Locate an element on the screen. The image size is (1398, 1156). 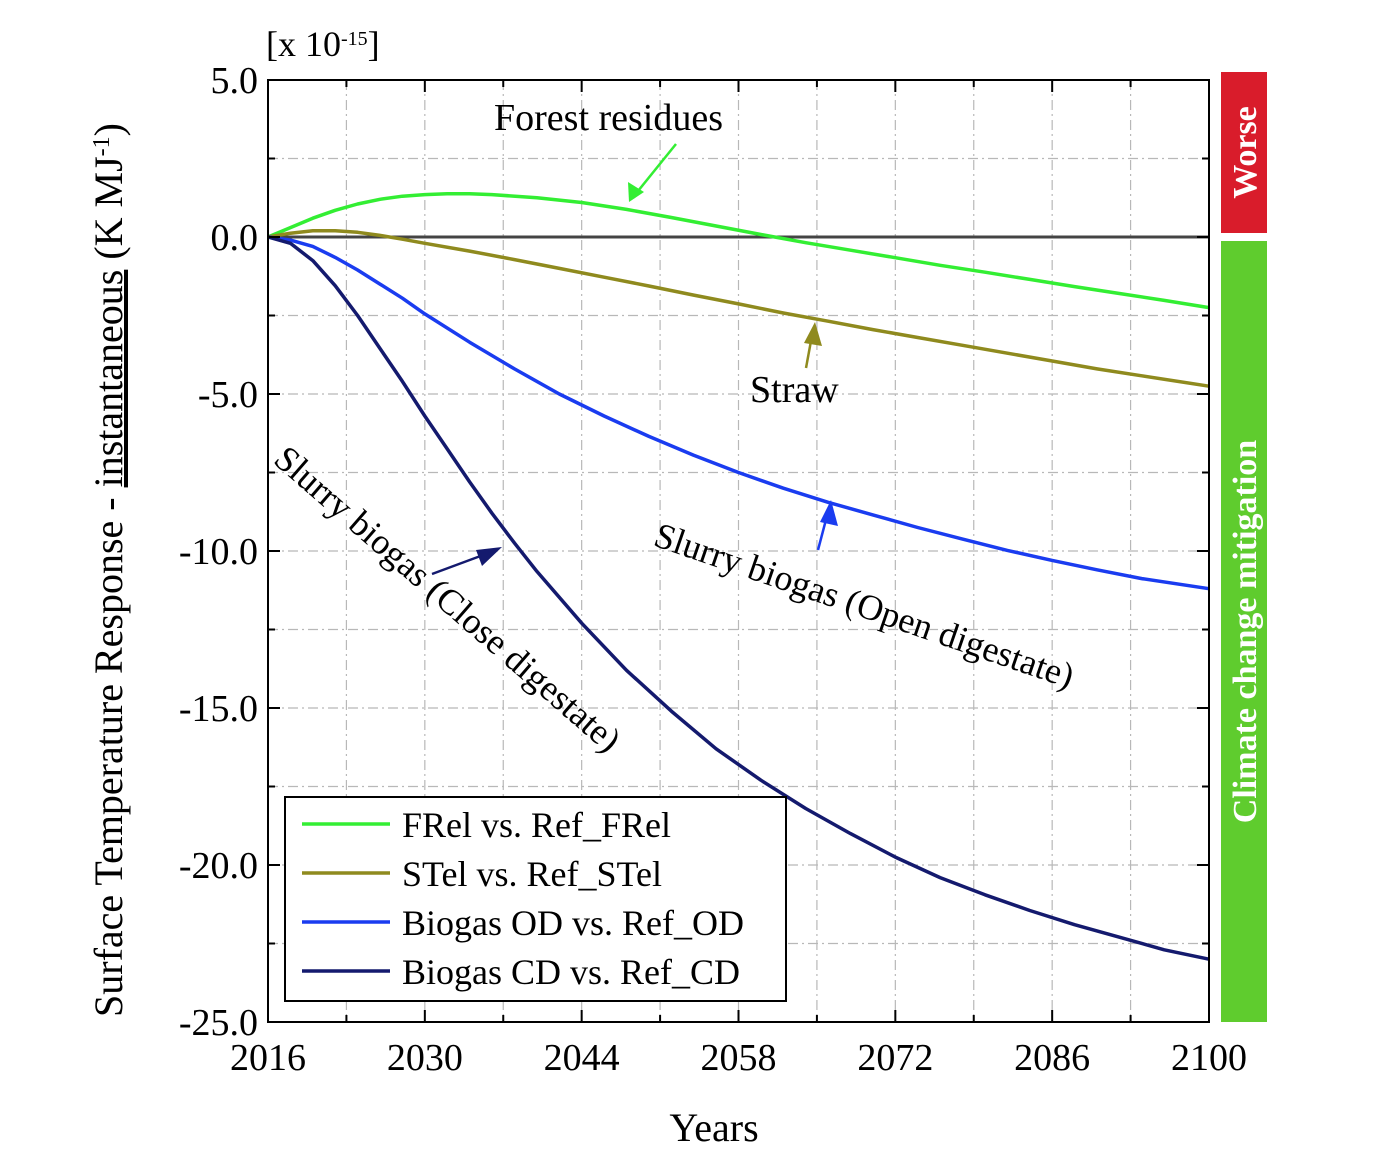
legend-label-2: STel vs. Ref_STel is located at coordinates (532, 874).